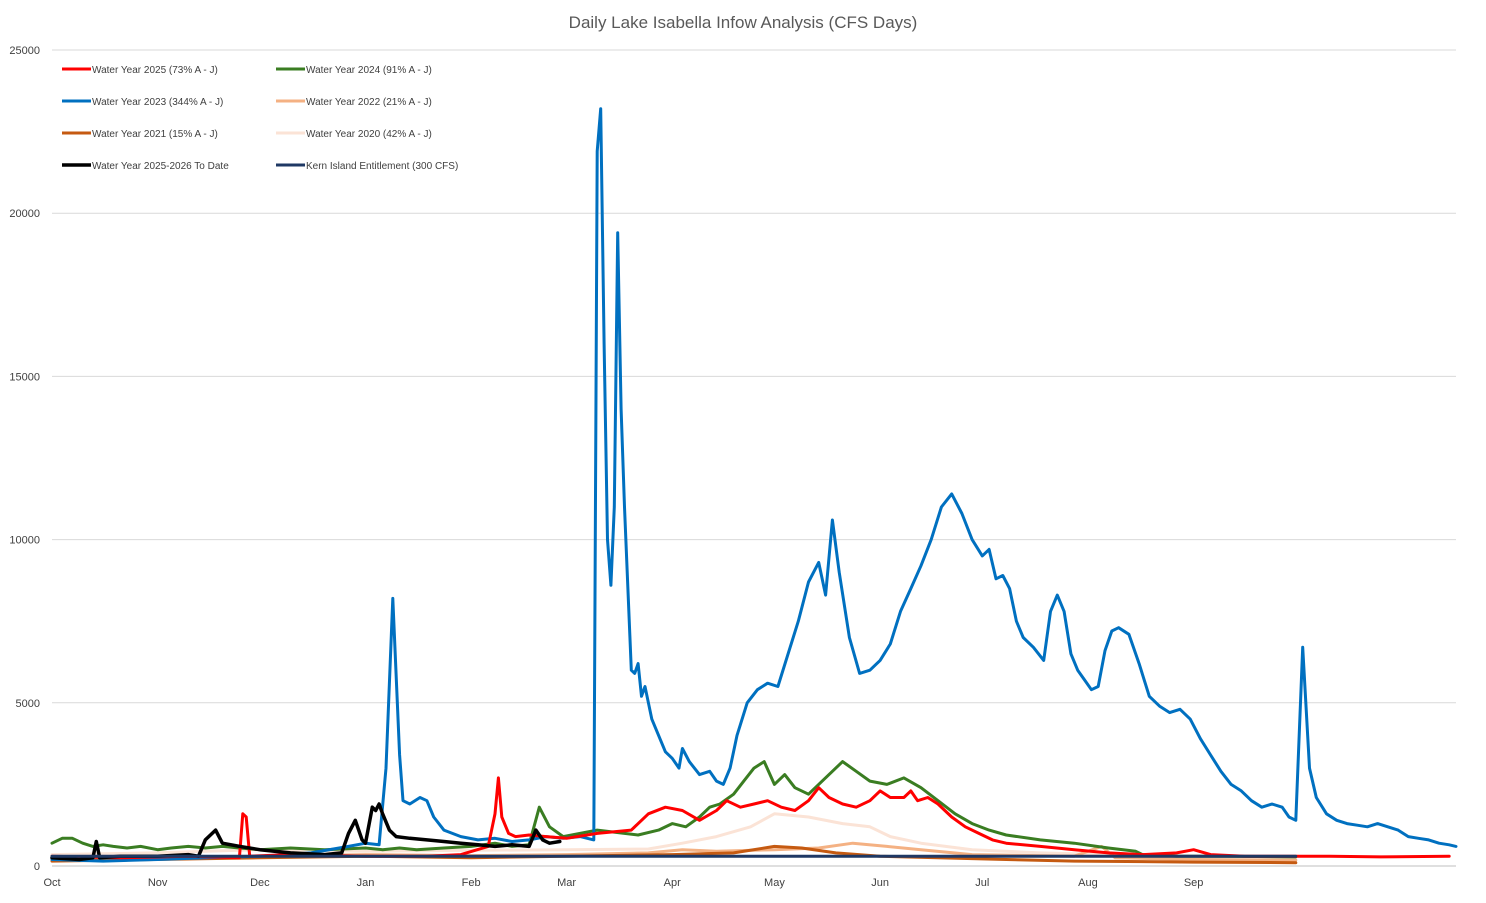 The height and width of the screenshot is (903, 1486). Describe the element at coordinates (880, 883) in the screenshot. I see `x-tick-label: Jun` at that location.